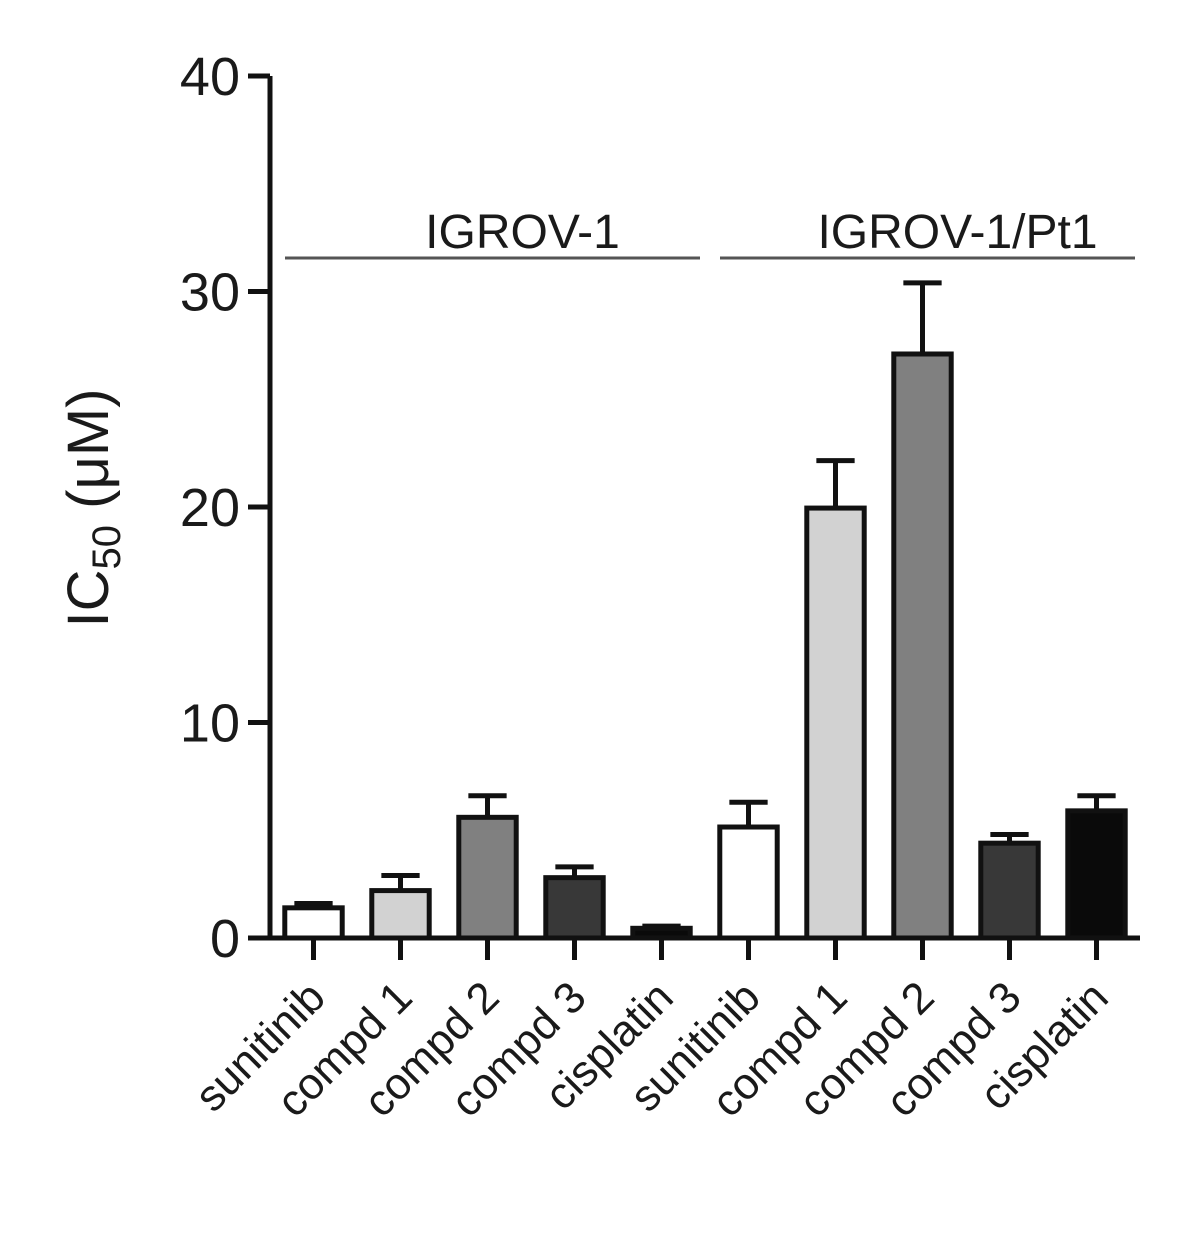 Image resolution: width=1195 pixels, height=1241 pixels. I want to click on y-label-unit: (μM), so click(88, 457).